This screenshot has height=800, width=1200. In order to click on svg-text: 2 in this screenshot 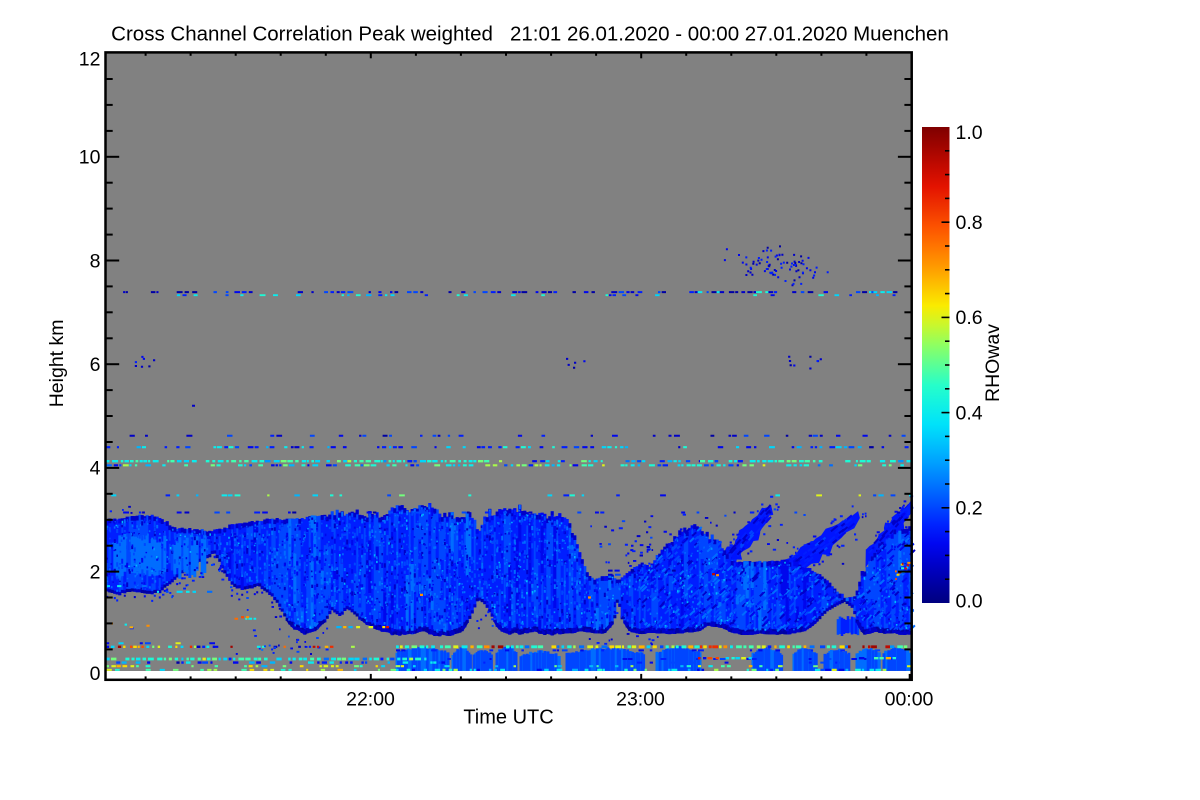, I will do `click(95, 572)`.